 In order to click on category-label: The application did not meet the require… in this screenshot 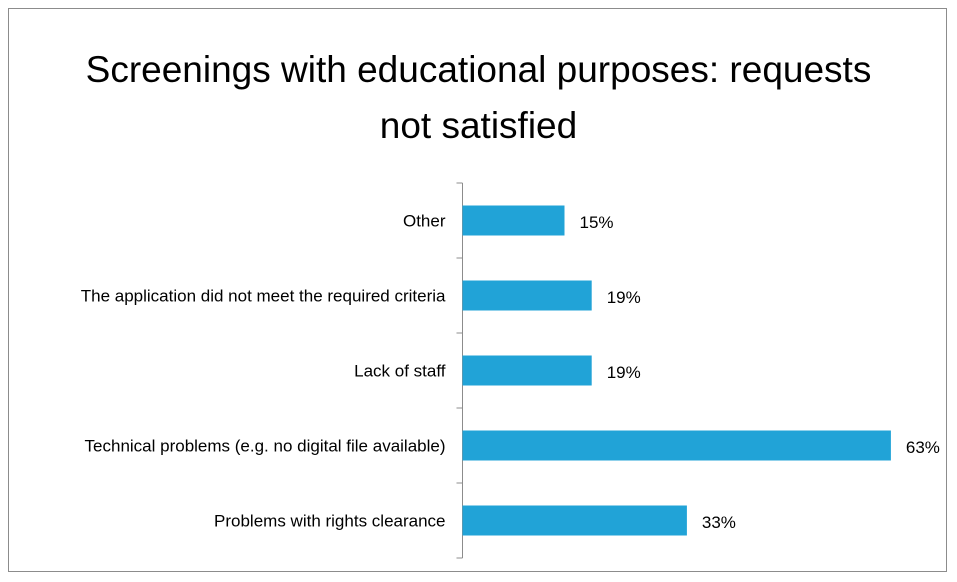, I will do `click(263, 295)`.